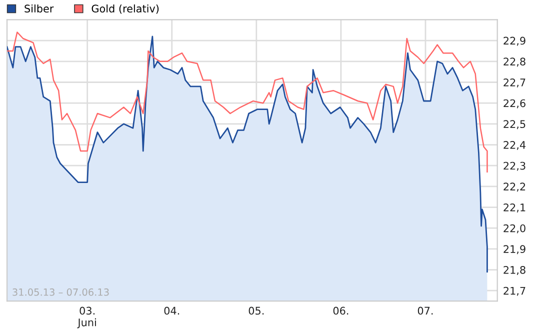  What do you see at coordinates (515, 62) in the screenshot?
I see `y-tick-label: 22,8` at bounding box center [515, 62].